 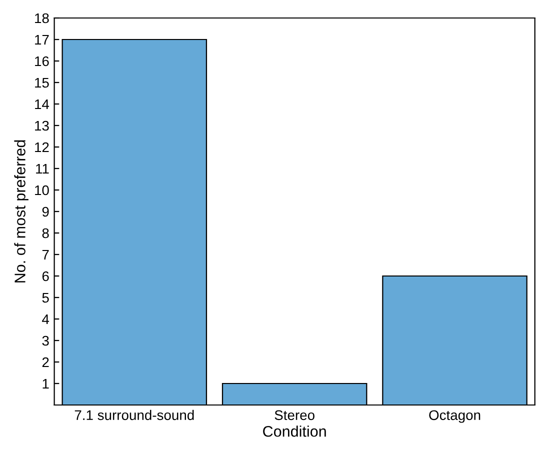 What do you see at coordinates (294, 415) in the screenshot?
I see `x-tick-label: Stereo` at bounding box center [294, 415].